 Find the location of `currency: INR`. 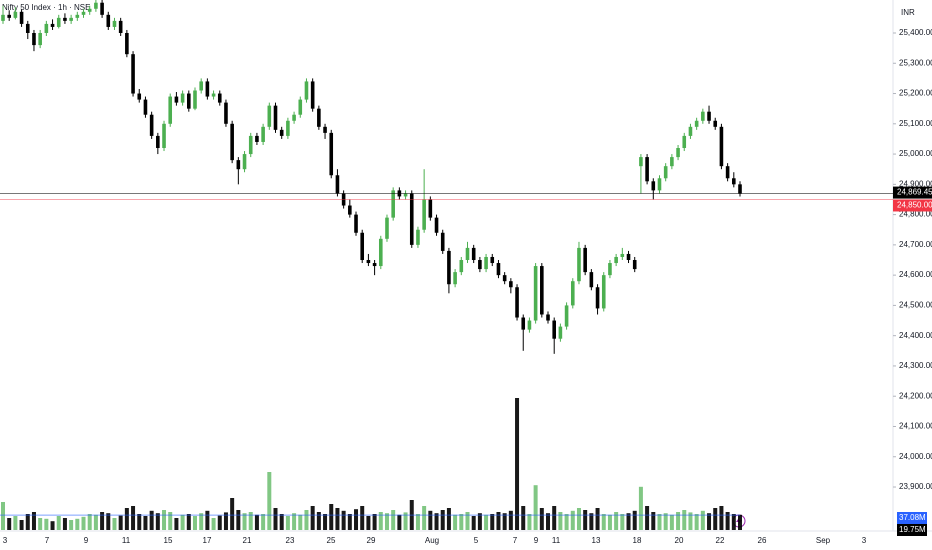

currency: INR is located at coordinates (908, 12).